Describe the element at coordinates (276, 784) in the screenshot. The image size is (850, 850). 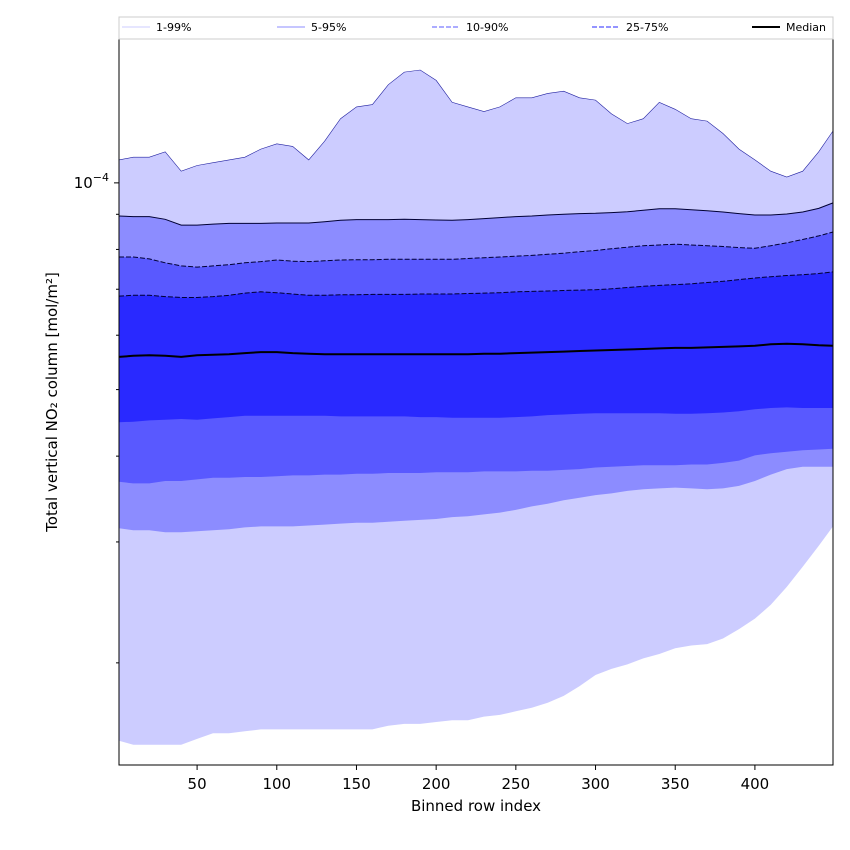
I see `x-tick-label: 100` at that location.